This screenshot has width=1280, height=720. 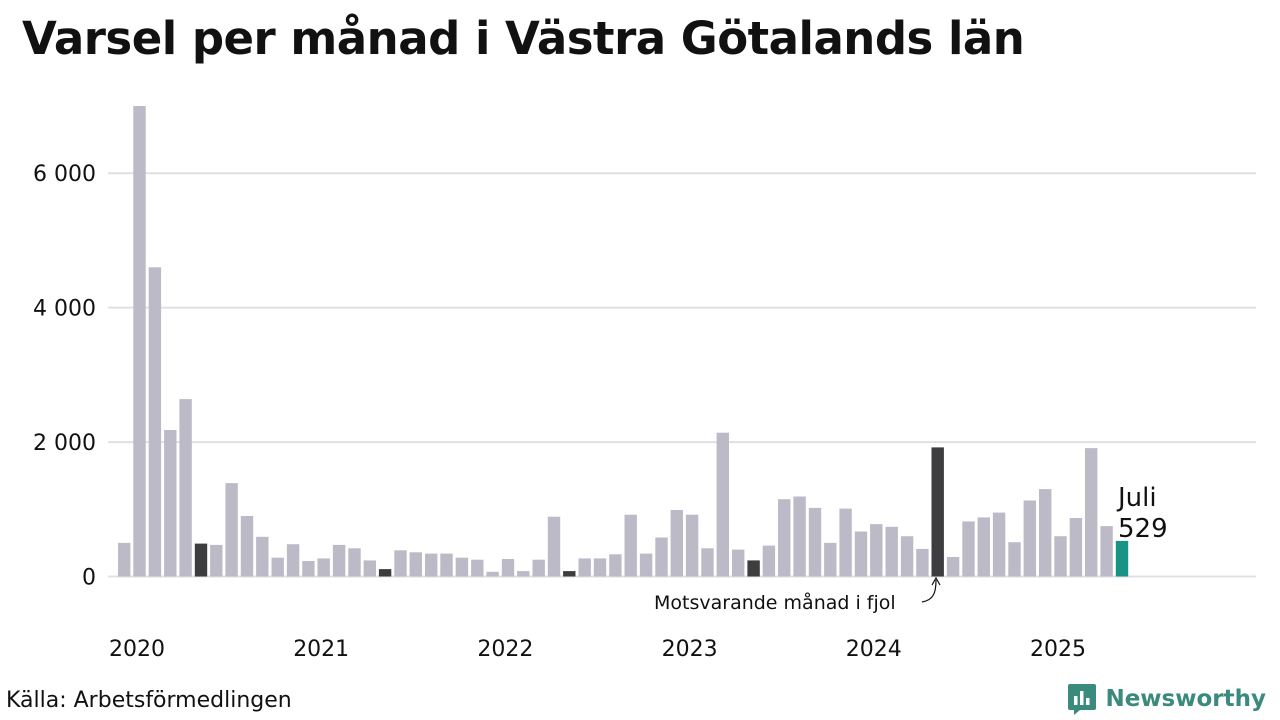 I want to click on annotations: Motsvarande månad i fjol Juli 529, so click(x=911, y=548).